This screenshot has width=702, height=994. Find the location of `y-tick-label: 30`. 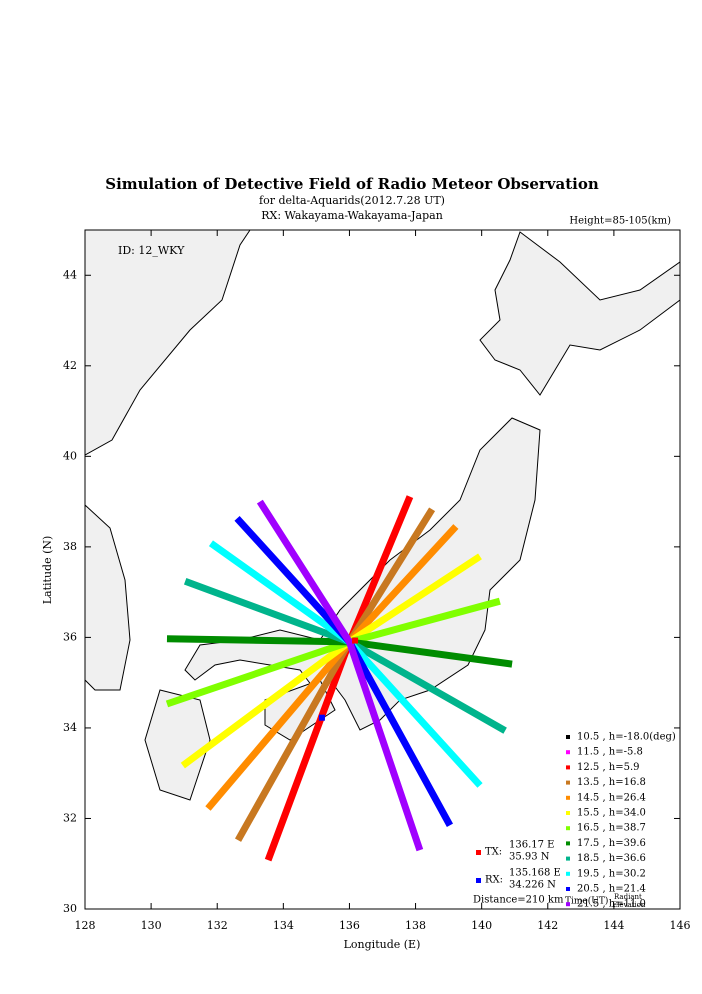

y-tick-label: 30 is located at coordinates (70, 908).